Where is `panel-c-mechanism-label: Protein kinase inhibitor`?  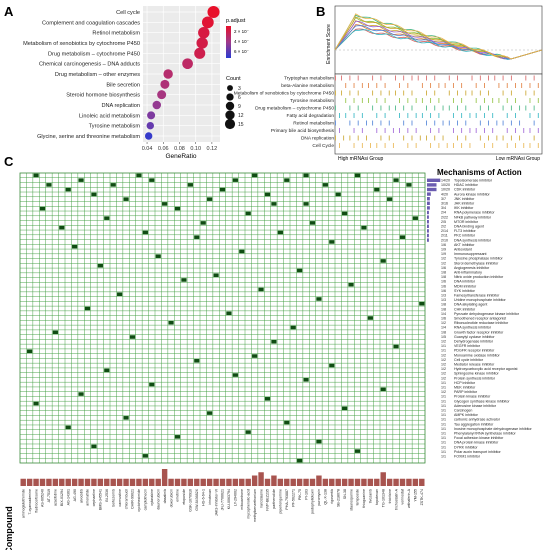 panel-c-mechanism-label: Protein kinase inhibitor is located at coordinates (472, 397).